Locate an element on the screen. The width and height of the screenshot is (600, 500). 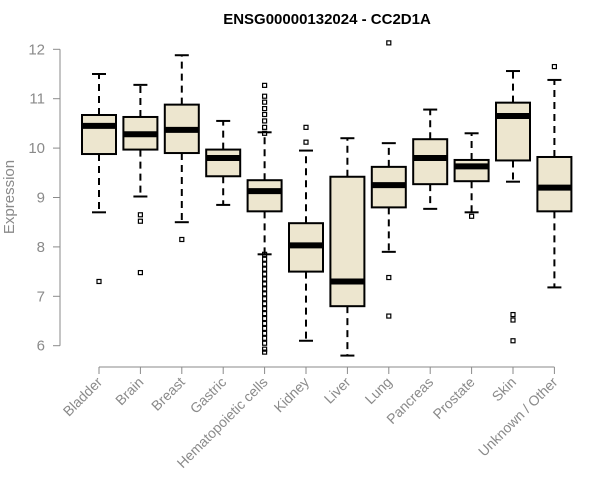
box-unknown-other is located at coordinates (554, 176).